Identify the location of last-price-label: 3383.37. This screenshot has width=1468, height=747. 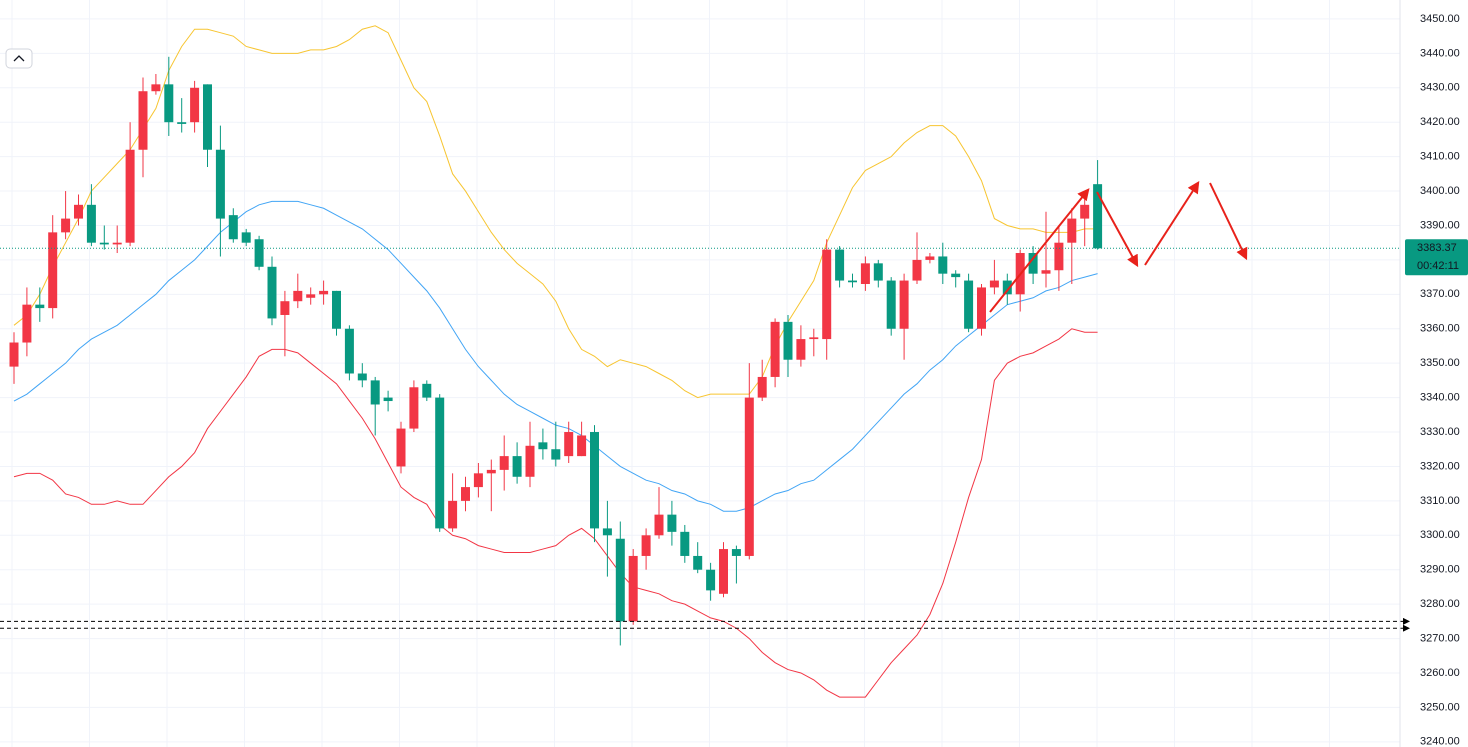
(1437, 248).